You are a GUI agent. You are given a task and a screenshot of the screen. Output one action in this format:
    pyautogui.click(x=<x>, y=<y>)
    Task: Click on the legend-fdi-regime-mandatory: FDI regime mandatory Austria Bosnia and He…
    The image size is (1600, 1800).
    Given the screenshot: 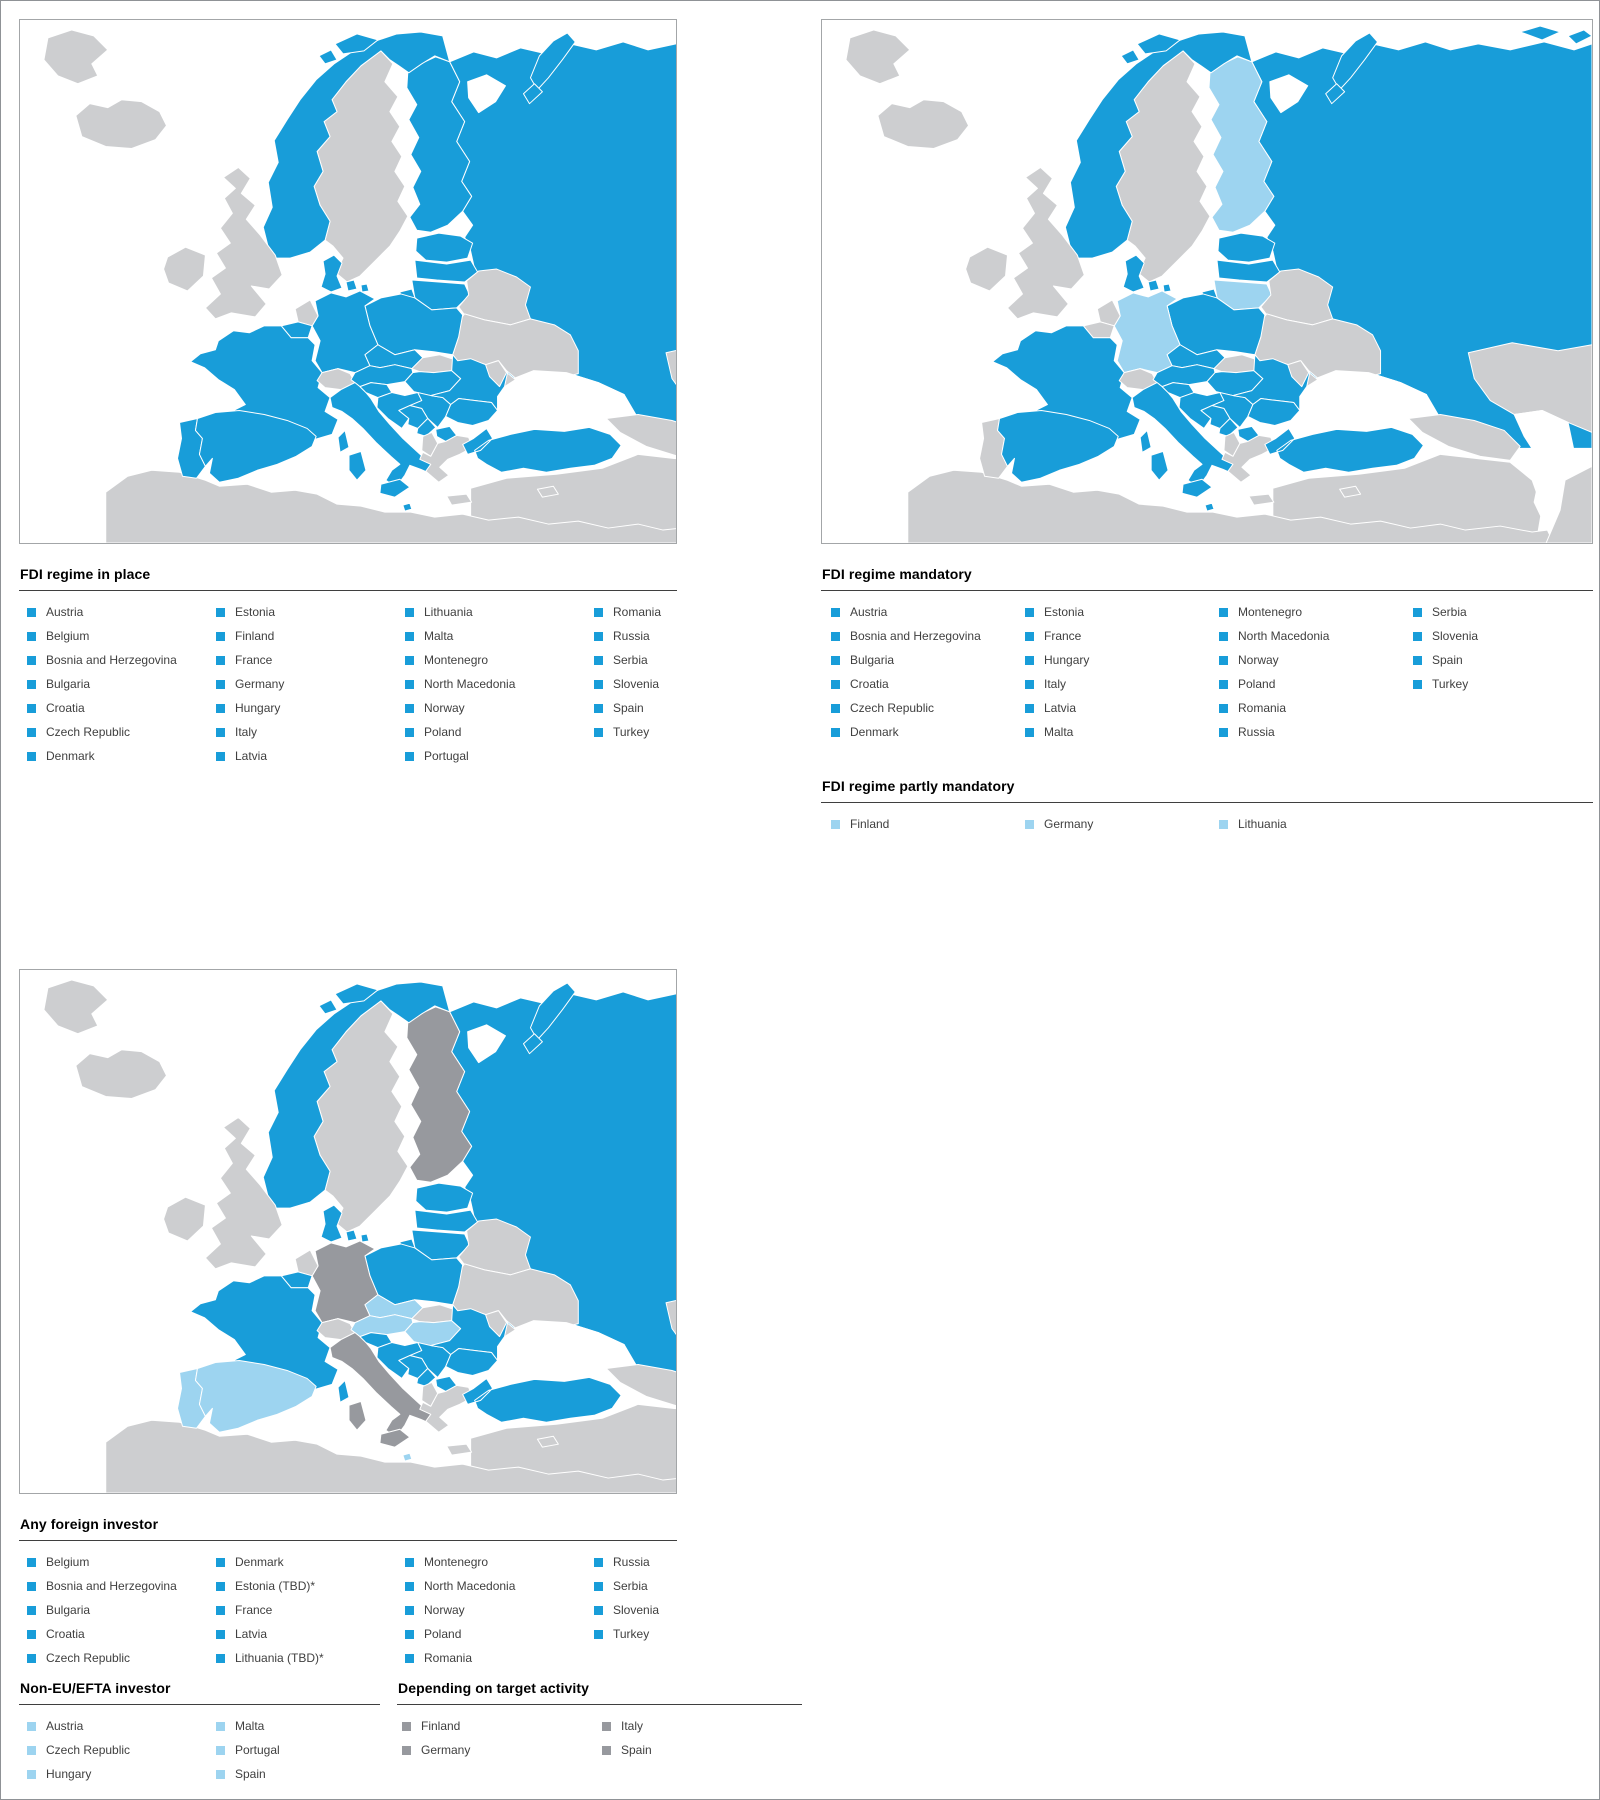 What is the action you would take?
    pyautogui.click(x=1207, y=701)
    